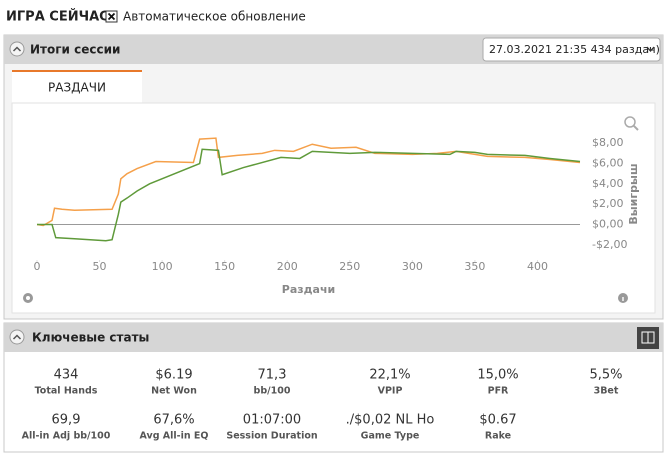 The height and width of the screenshot is (454, 667). What do you see at coordinates (497, 375) in the screenshot?
I see `stat-value: 15,0%` at bounding box center [497, 375].